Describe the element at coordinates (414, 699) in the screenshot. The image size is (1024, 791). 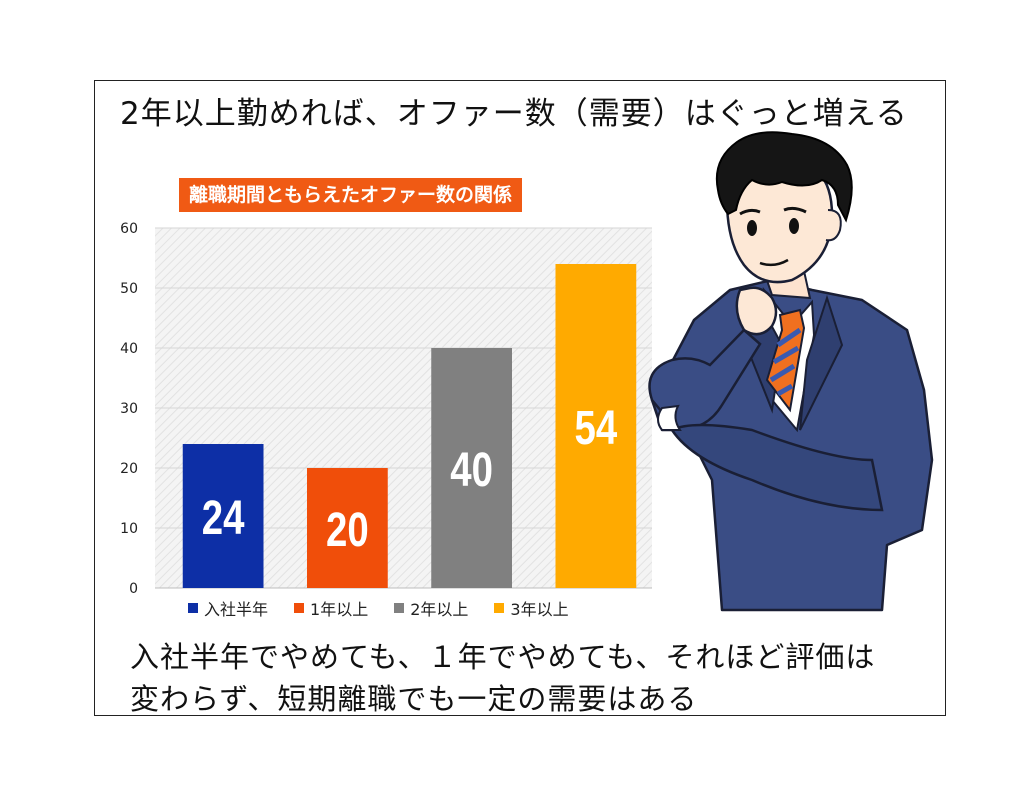
I see `caption-line: 変わらず、短期離職でも一定の需要はある` at that location.